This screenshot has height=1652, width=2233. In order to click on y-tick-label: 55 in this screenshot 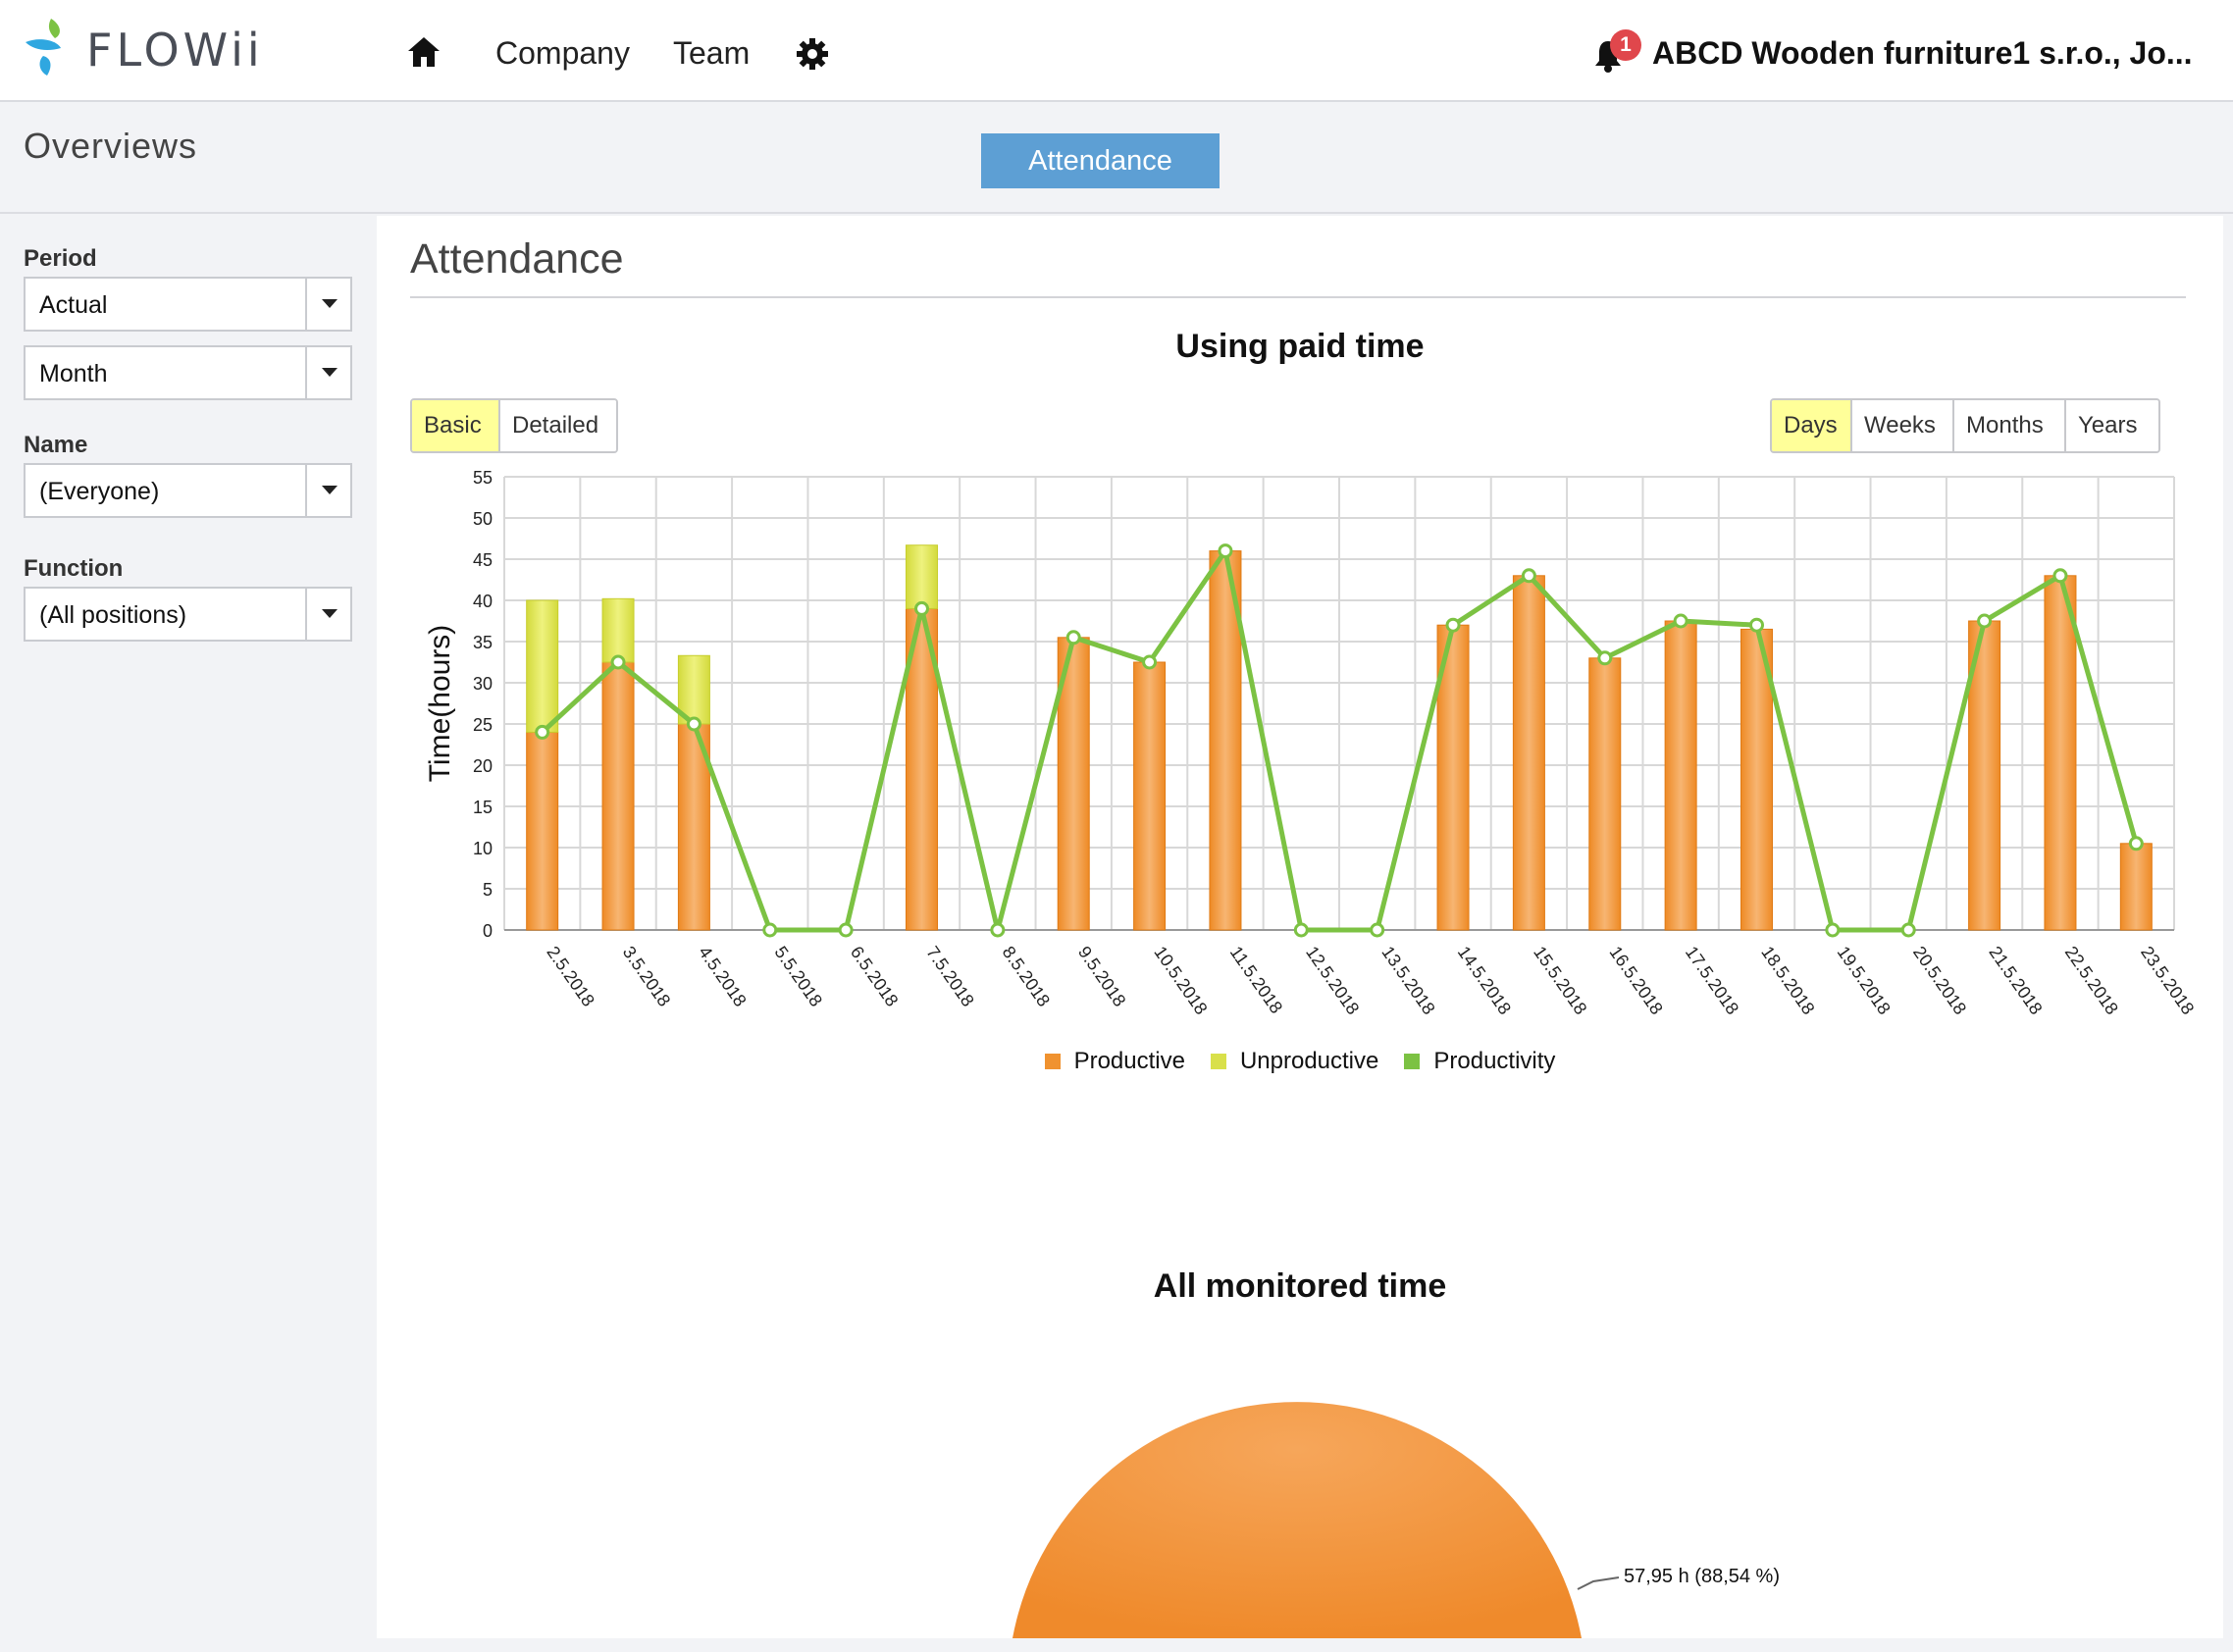, I will do `click(483, 478)`.